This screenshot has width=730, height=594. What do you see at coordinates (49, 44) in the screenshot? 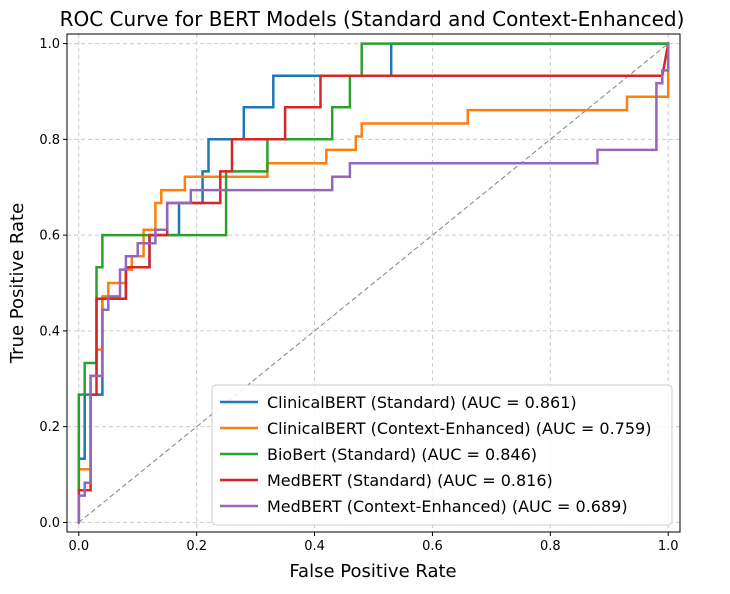
I see `y-tick-label: 1.0` at bounding box center [49, 44].